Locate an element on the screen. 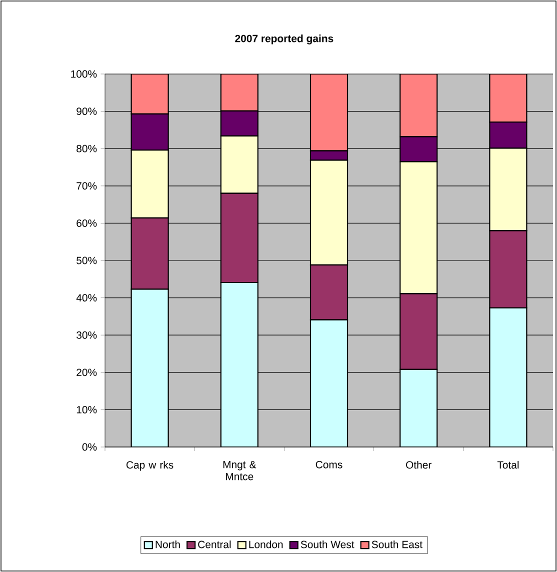 The height and width of the screenshot is (572, 557). x-tick-label: Other is located at coordinates (419, 464).